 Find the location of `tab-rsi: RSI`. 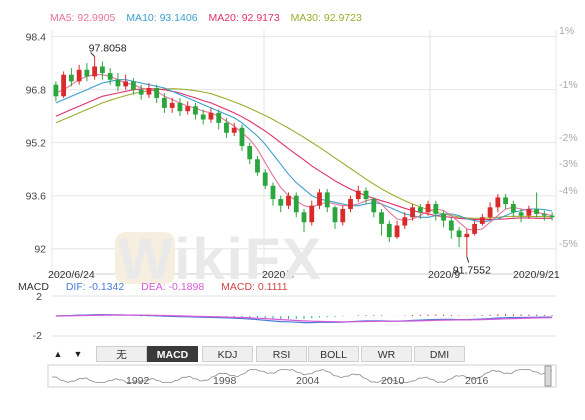

tab-rsi: RSI is located at coordinates (281, 354).